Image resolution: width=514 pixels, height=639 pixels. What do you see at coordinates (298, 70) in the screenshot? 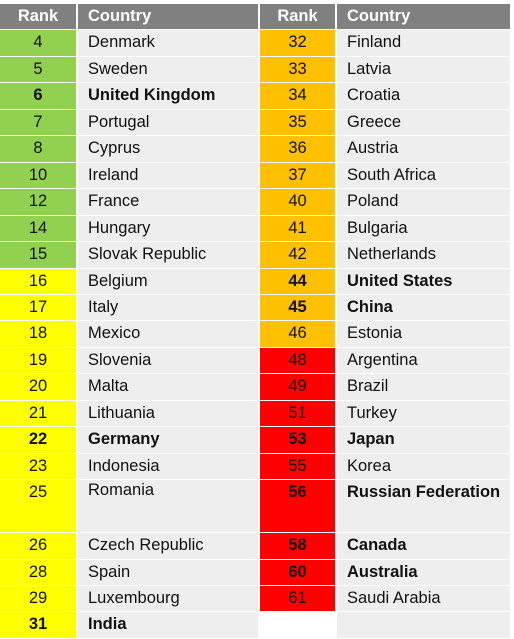
I see `rank-cell: 33` at bounding box center [298, 70].